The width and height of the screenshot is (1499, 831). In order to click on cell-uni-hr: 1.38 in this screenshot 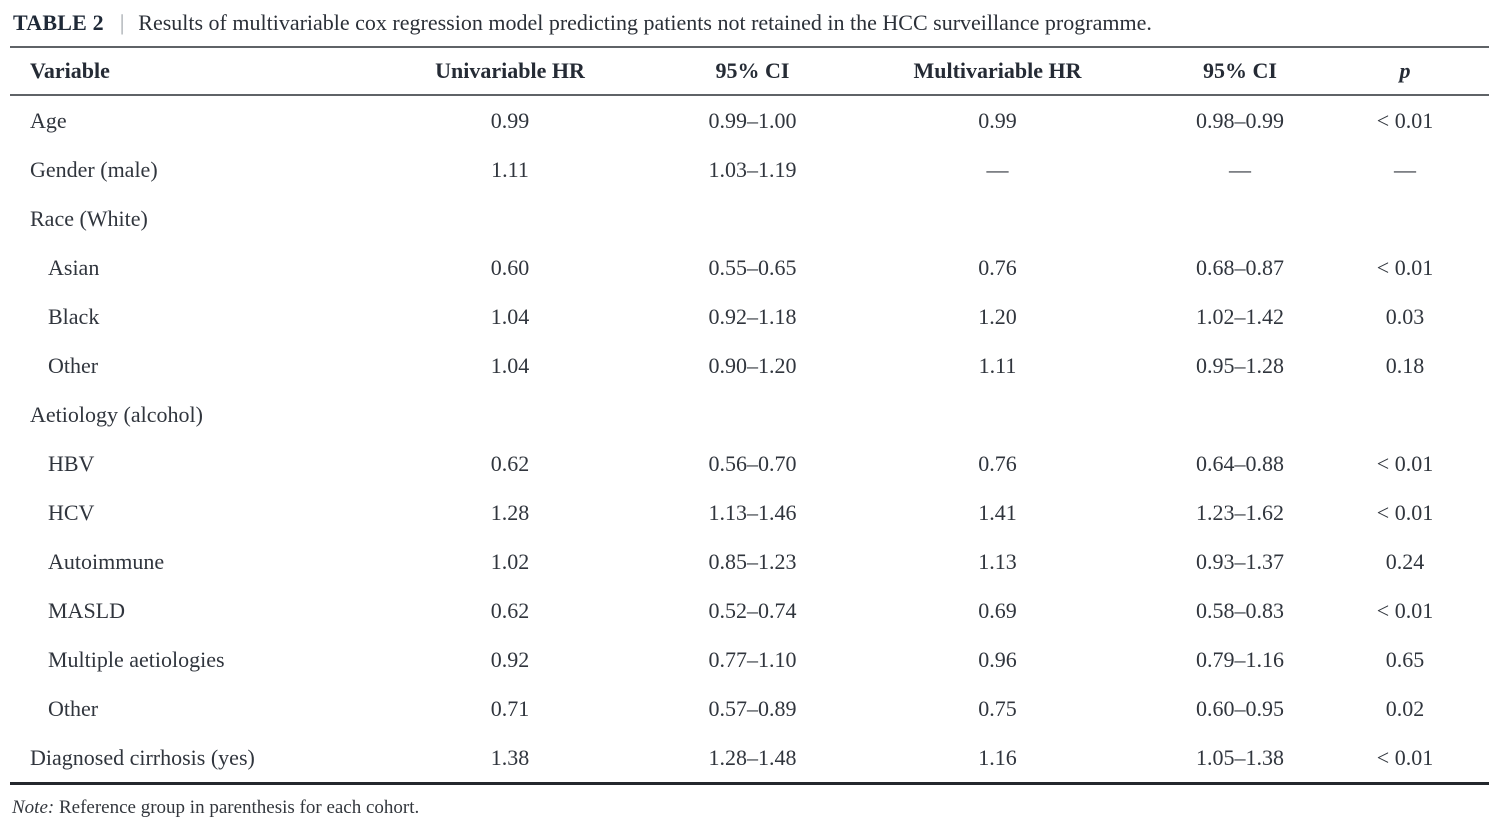, I will do `click(510, 757)`.